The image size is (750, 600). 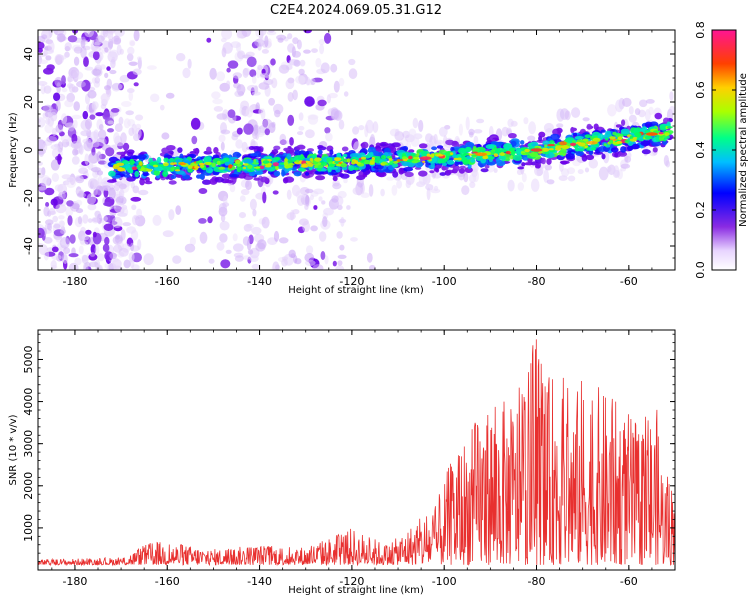 I want to click on x-tick-label: -60, so click(x=629, y=281).